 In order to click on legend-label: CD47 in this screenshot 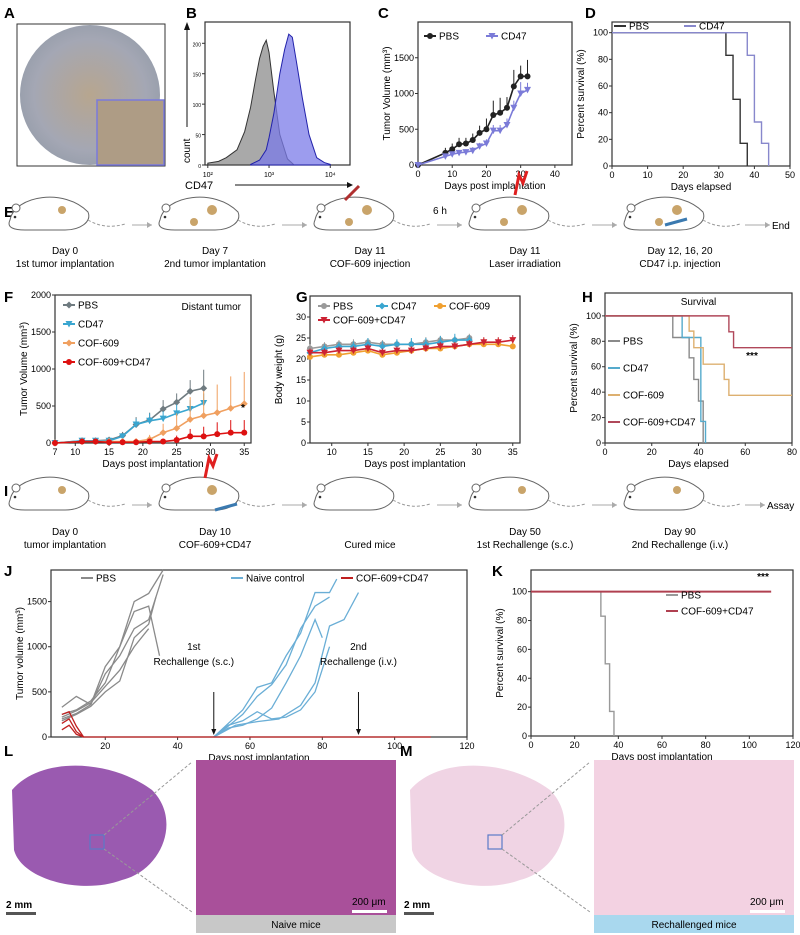, I will do `click(514, 37)`.